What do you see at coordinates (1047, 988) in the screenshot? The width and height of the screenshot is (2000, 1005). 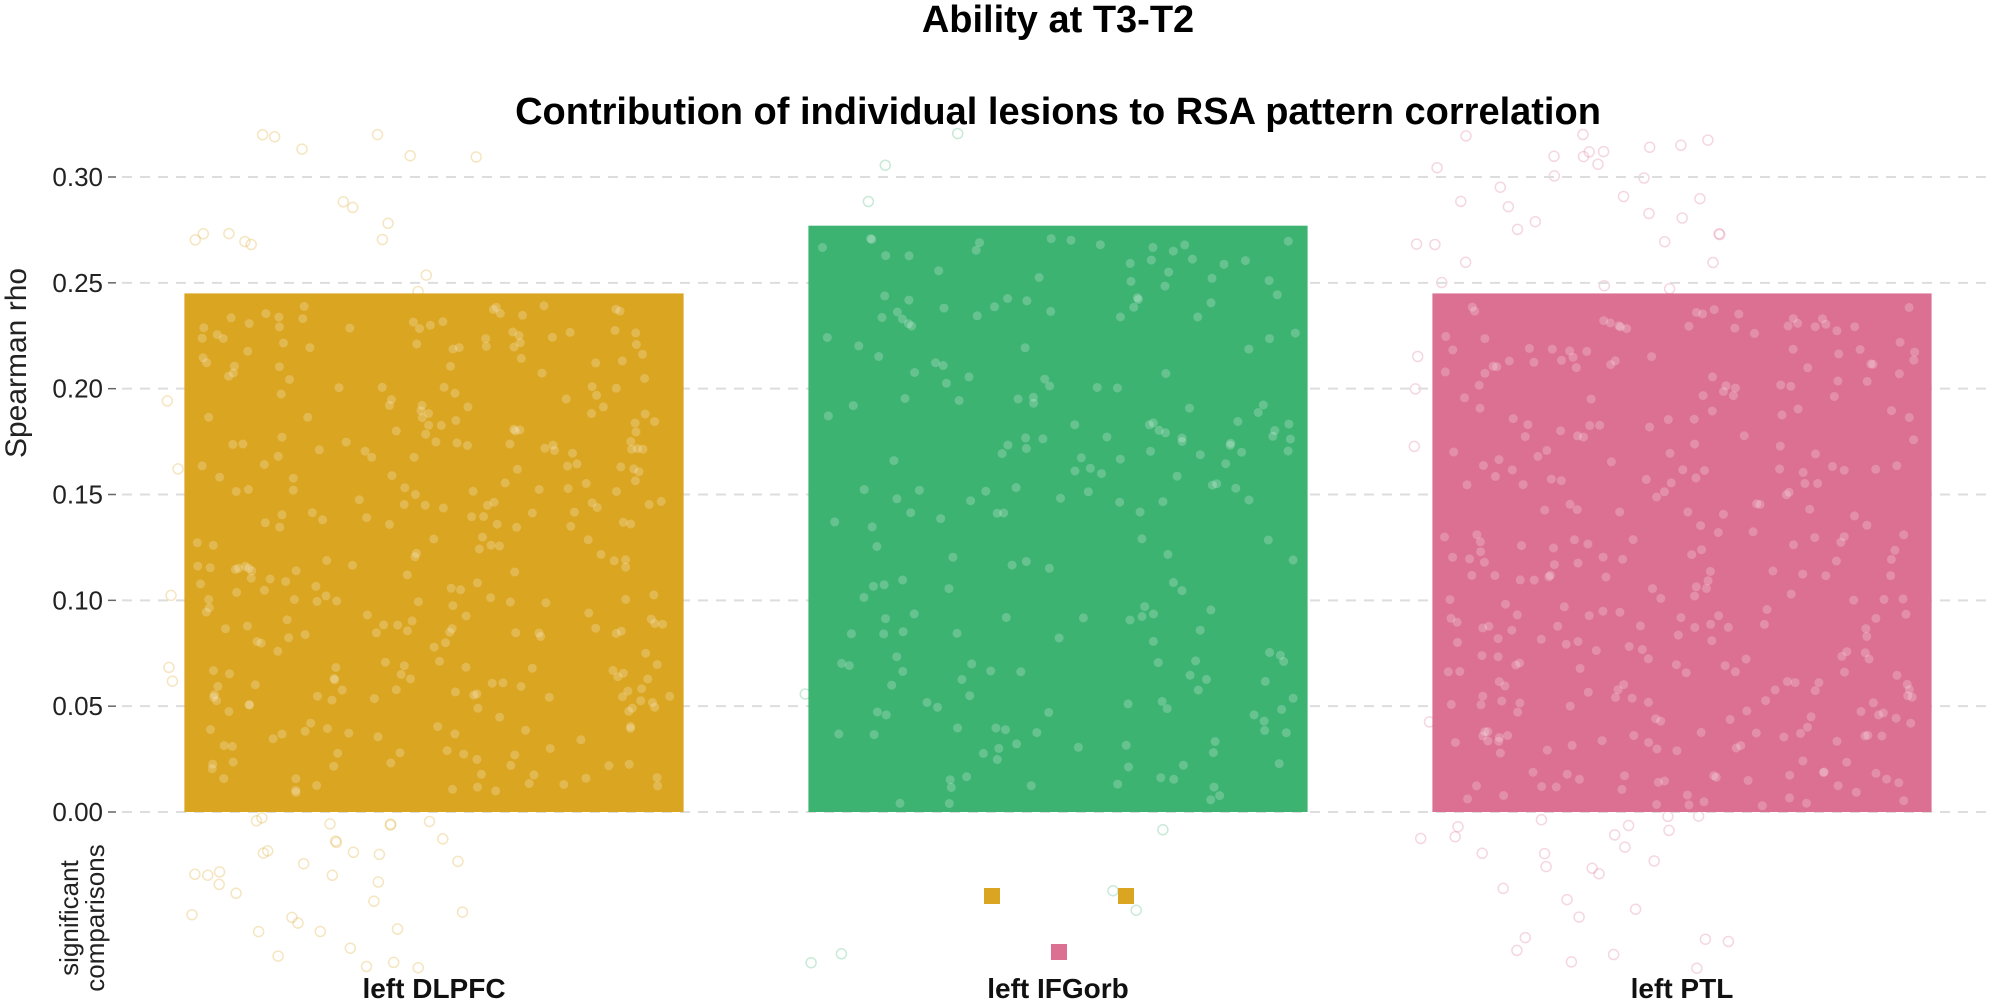 I see `x-axis: left DLPFC left IFGorb left PTL` at bounding box center [1047, 988].